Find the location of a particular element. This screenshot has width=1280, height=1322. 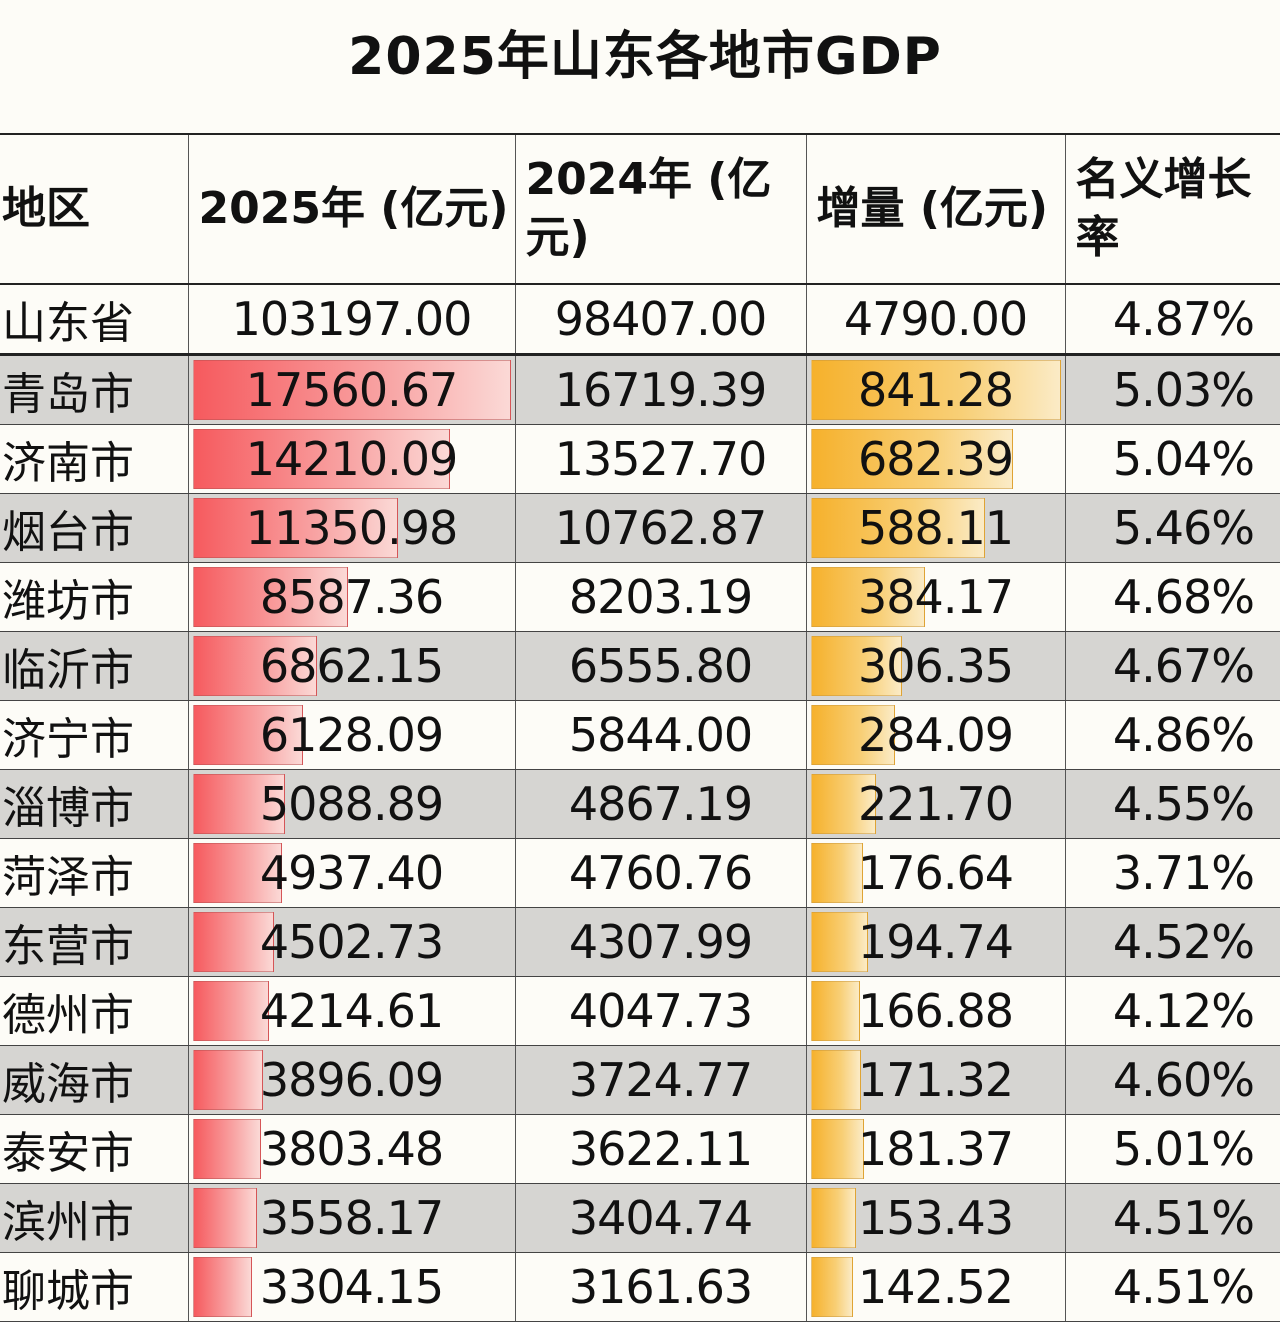

gdp2024-cell: 4307.99 is located at coordinates (660, 942).